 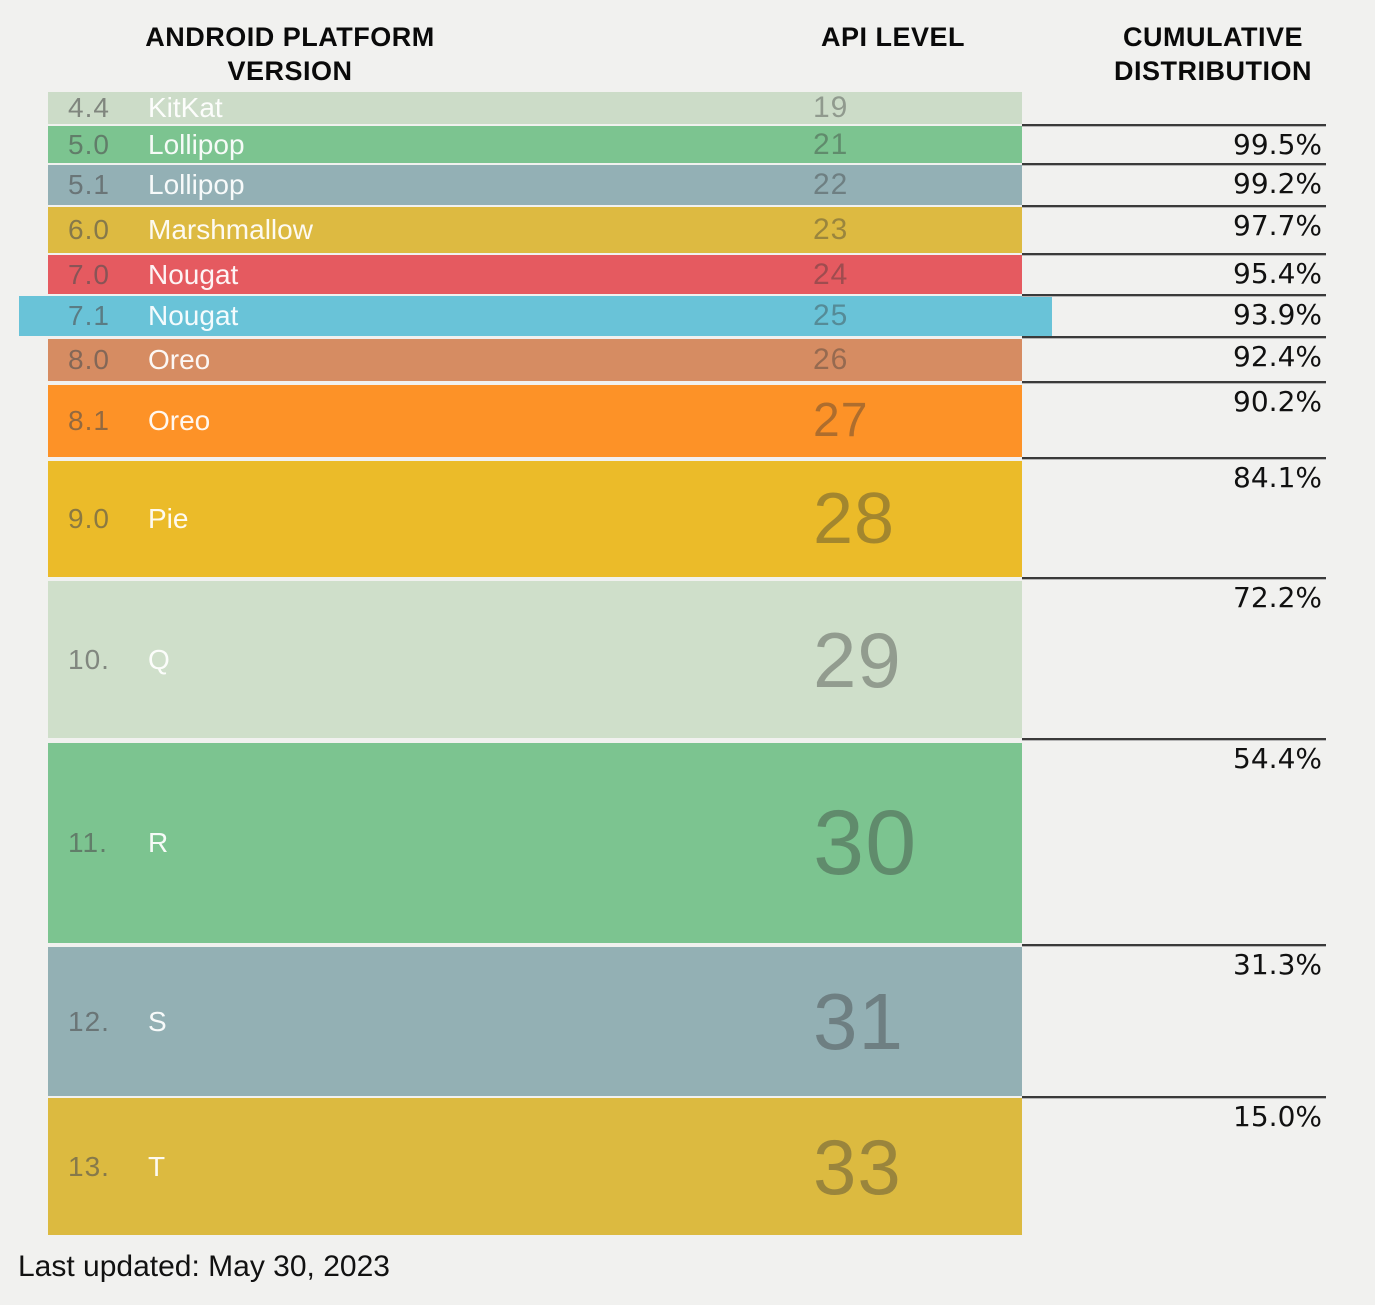 I want to click on version-name: Pie, so click(x=168, y=518).